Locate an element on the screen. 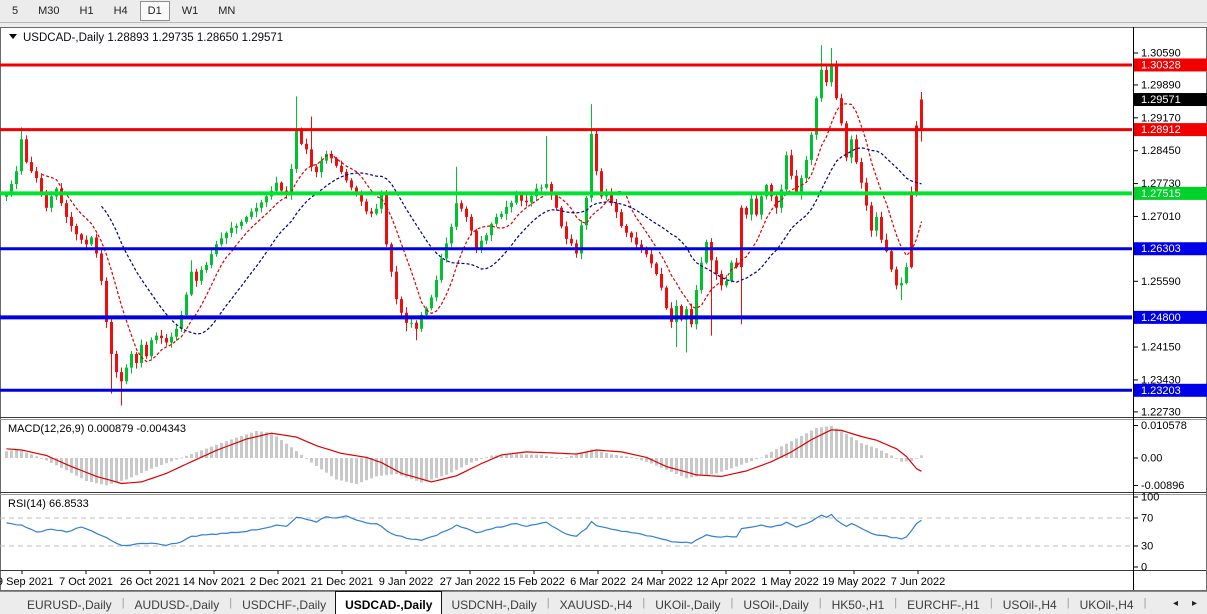 This screenshot has width=1207, height=614. date-tick-label: 2 Dec 2021 is located at coordinates (278, 582).